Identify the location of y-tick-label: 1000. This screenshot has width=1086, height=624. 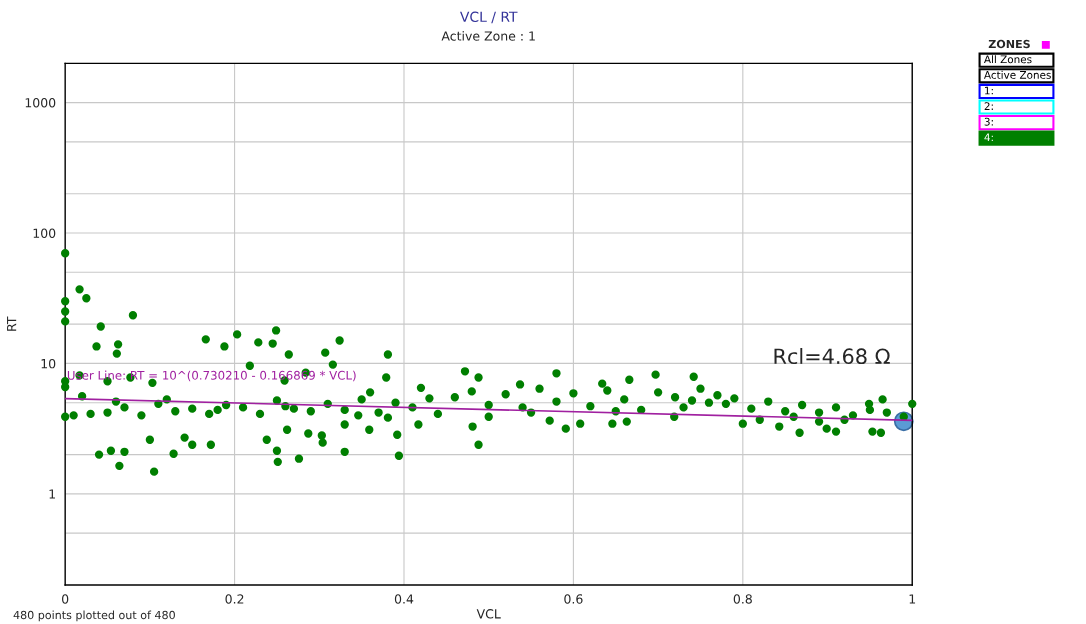
(40, 103).